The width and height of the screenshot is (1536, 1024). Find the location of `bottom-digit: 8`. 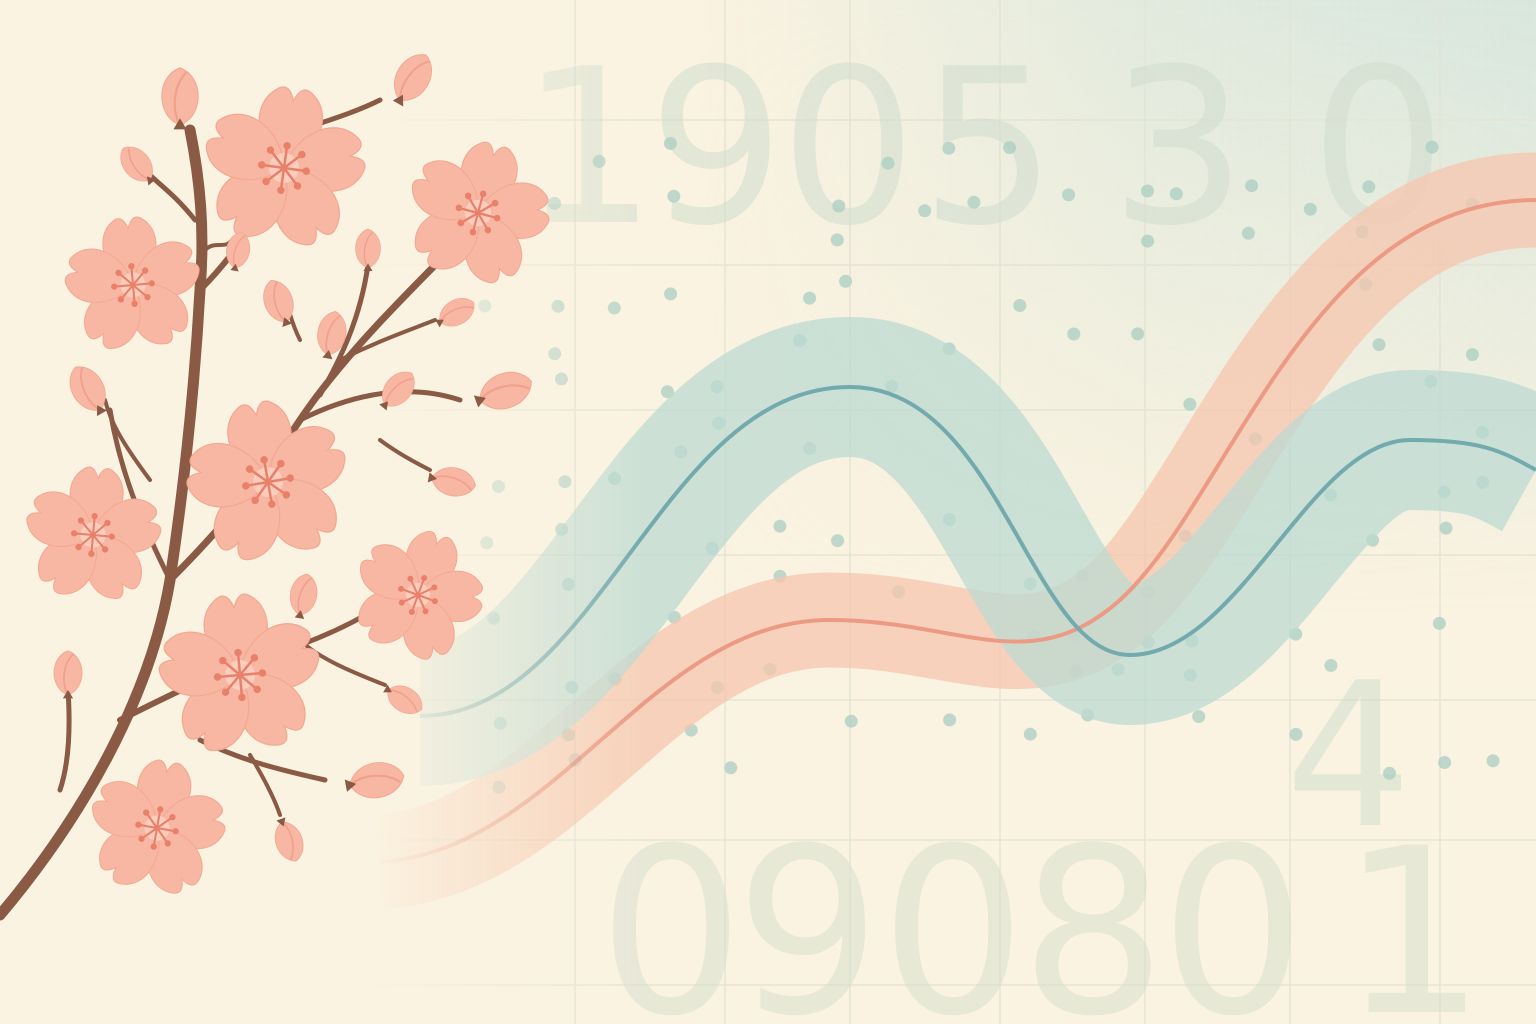

bottom-digit: 8 is located at coordinates (1093, 912).